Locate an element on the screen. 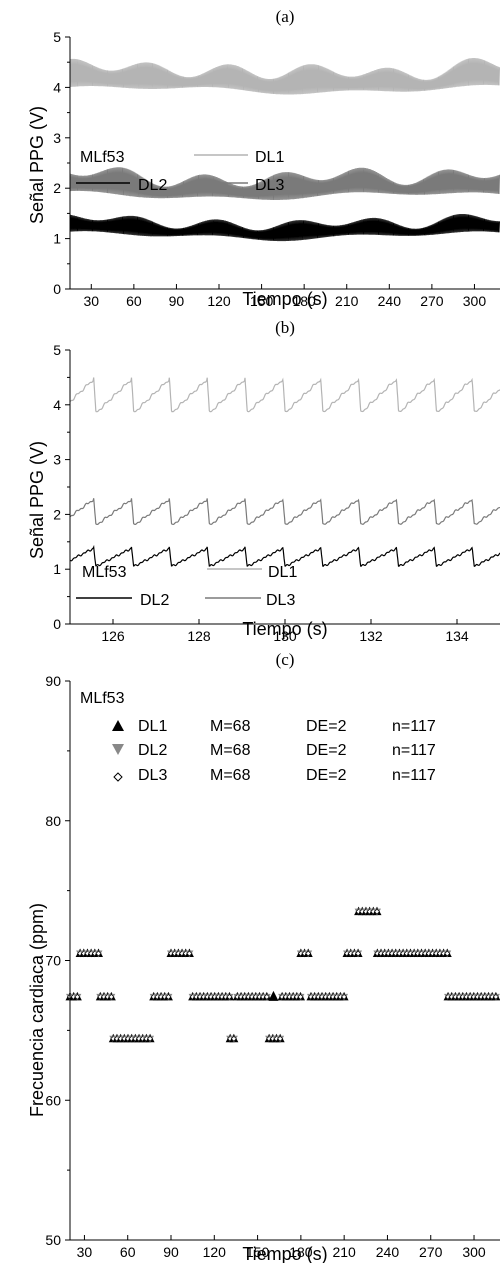 Image resolution: width=500 pixels, height=1263 pixels. a-series-dl2 is located at coordinates (284, 227).